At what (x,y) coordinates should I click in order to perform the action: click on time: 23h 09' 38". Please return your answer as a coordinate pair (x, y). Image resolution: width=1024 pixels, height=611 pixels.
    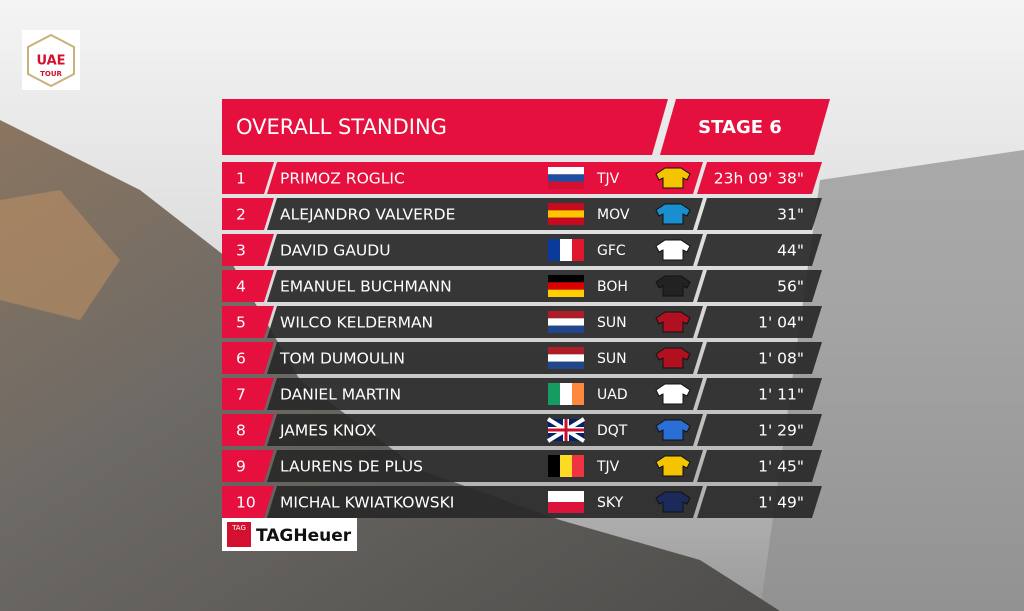
    Looking at the image, I should click on (759, 179).